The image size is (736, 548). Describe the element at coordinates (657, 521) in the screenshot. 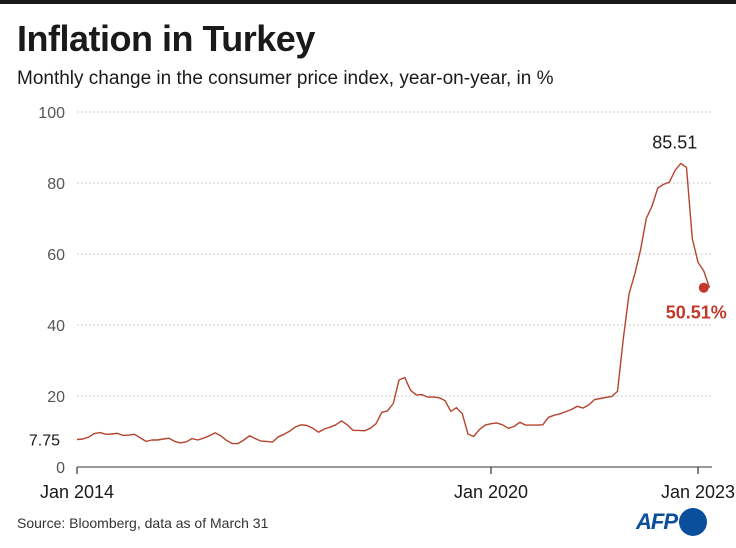

I see `afp-logo-text: AFP` at that location.